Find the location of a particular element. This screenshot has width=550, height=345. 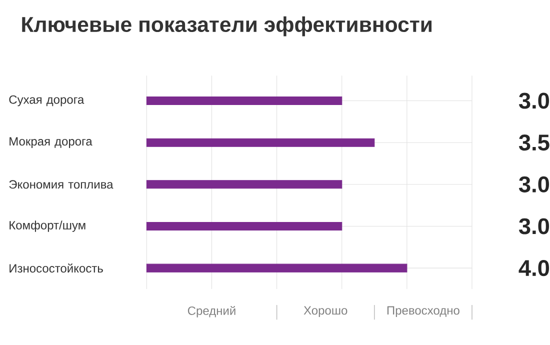

text: Средний is located at coordinates (212, 312).